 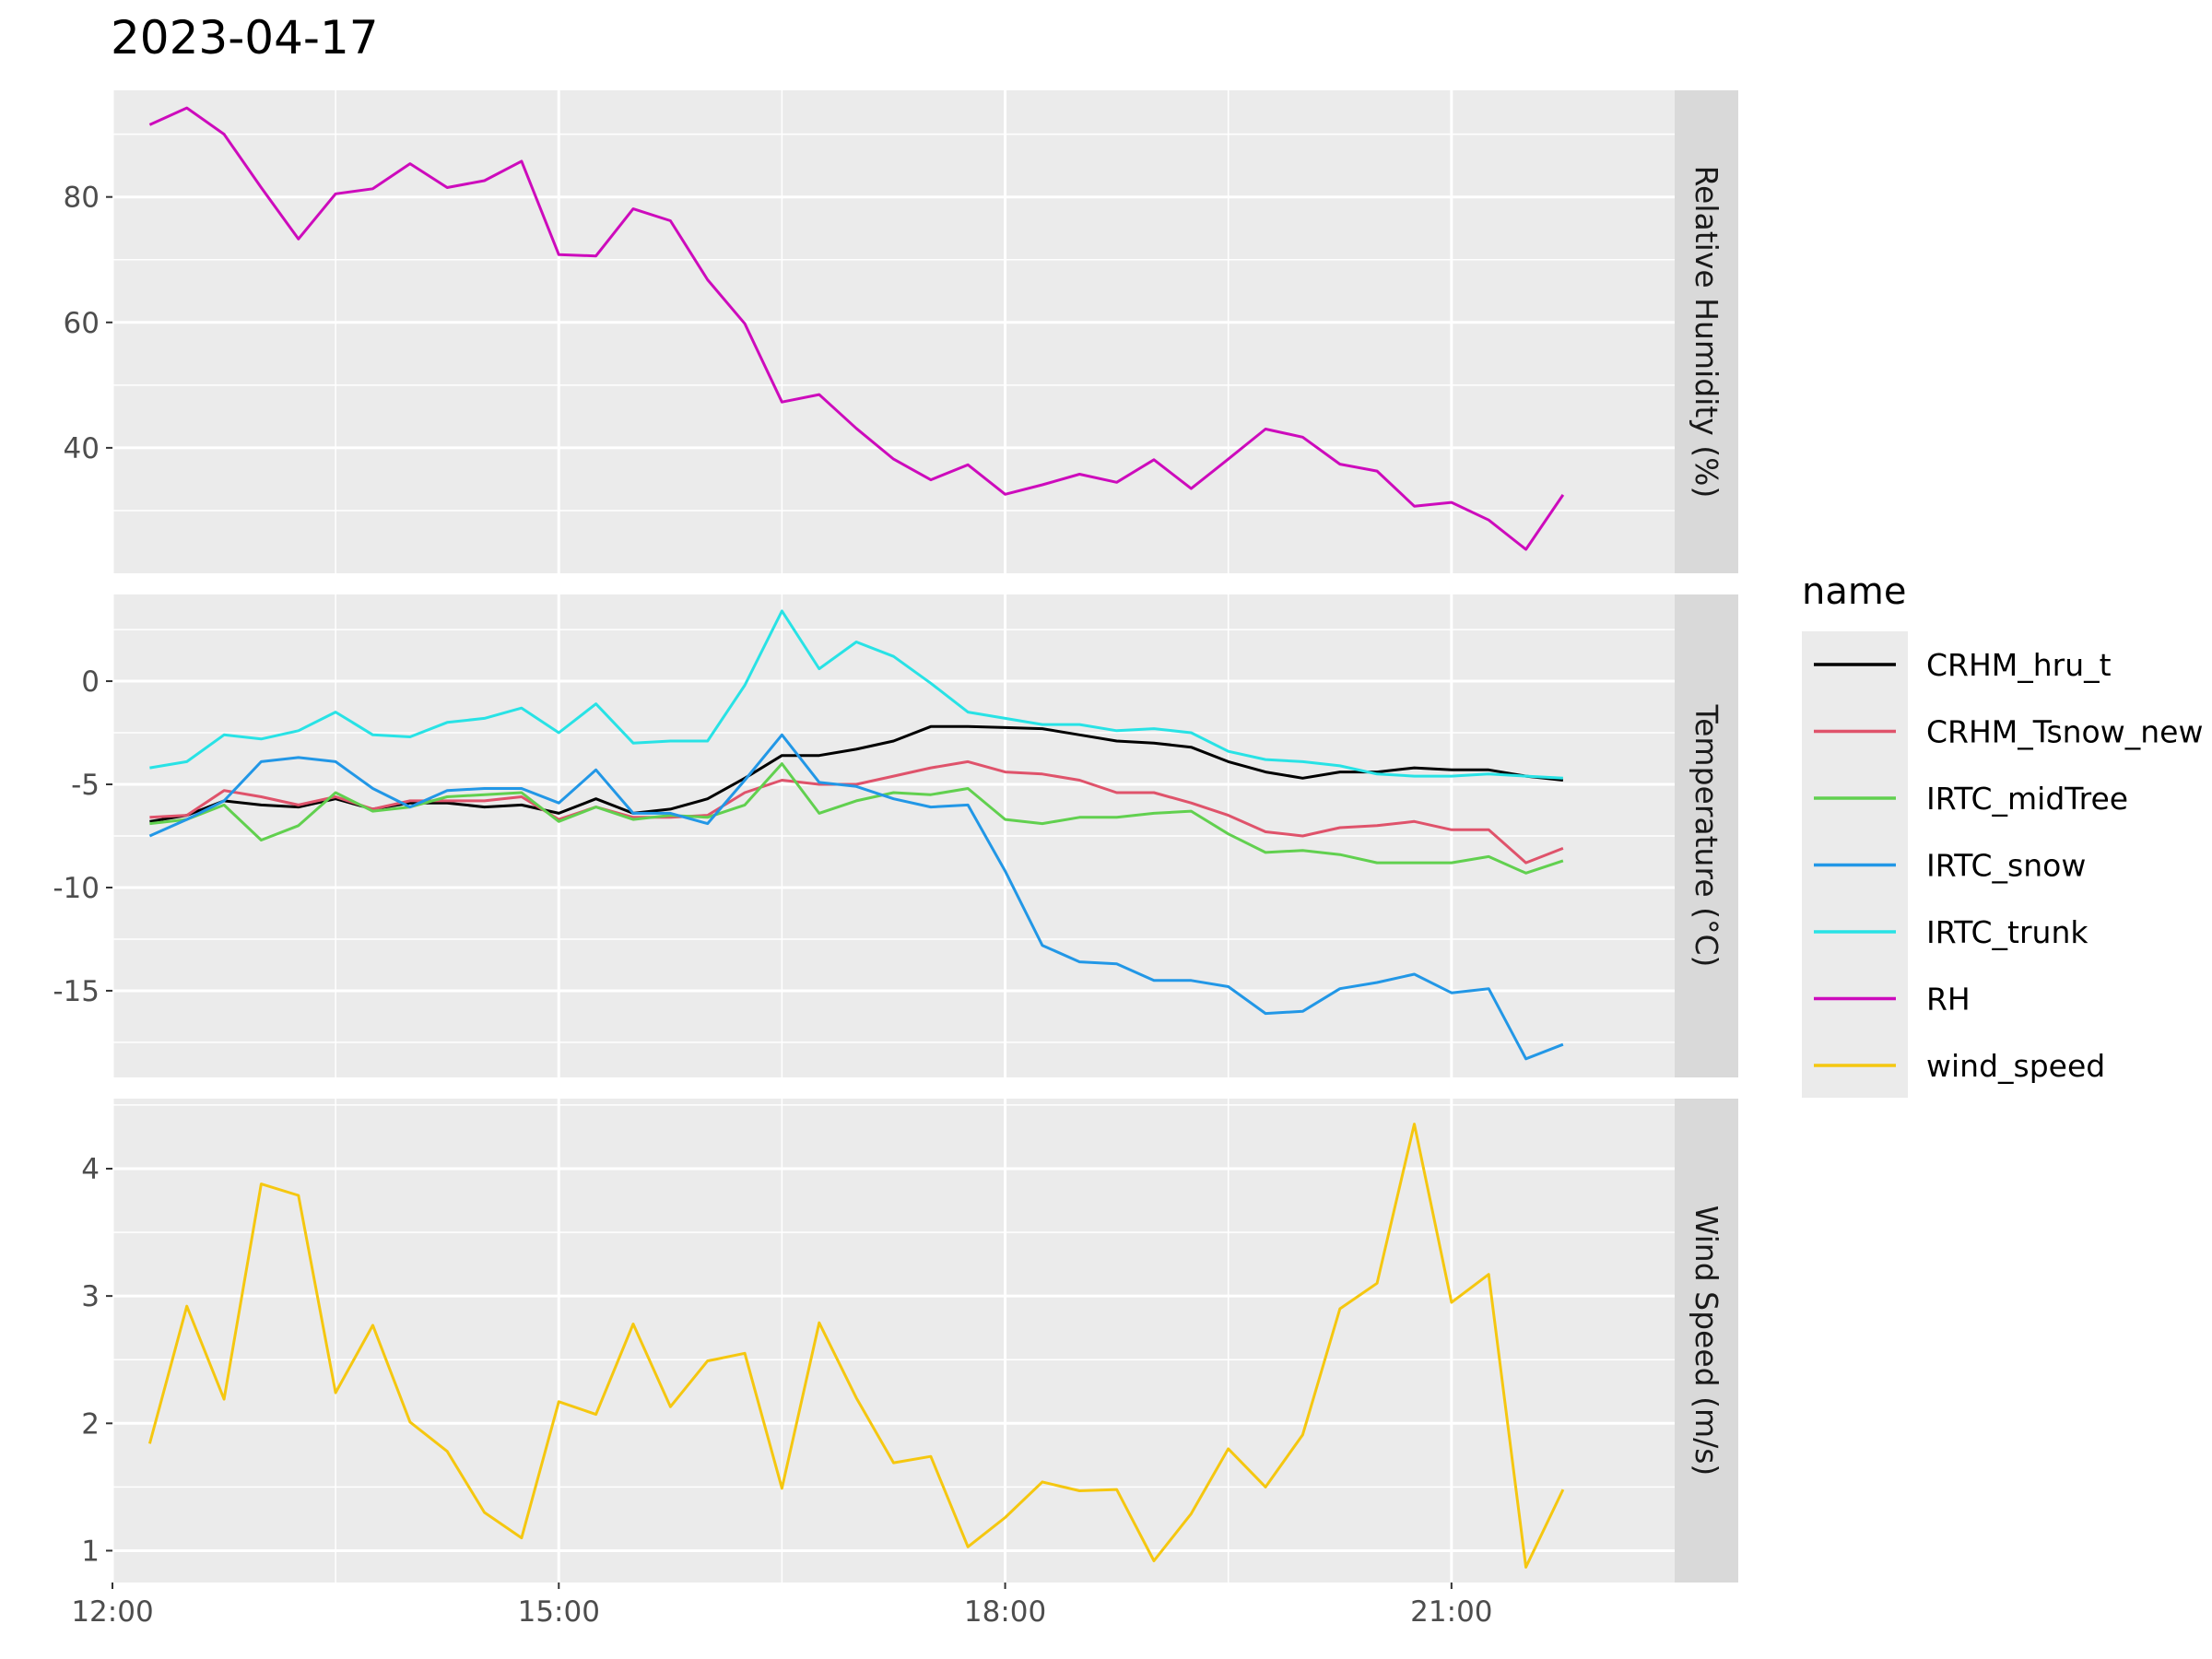 What do you see at coordinates (1451, 1612) in the screenshot?
I see `x-tick-label: 21:00` at bounding box center [1451, 1612].